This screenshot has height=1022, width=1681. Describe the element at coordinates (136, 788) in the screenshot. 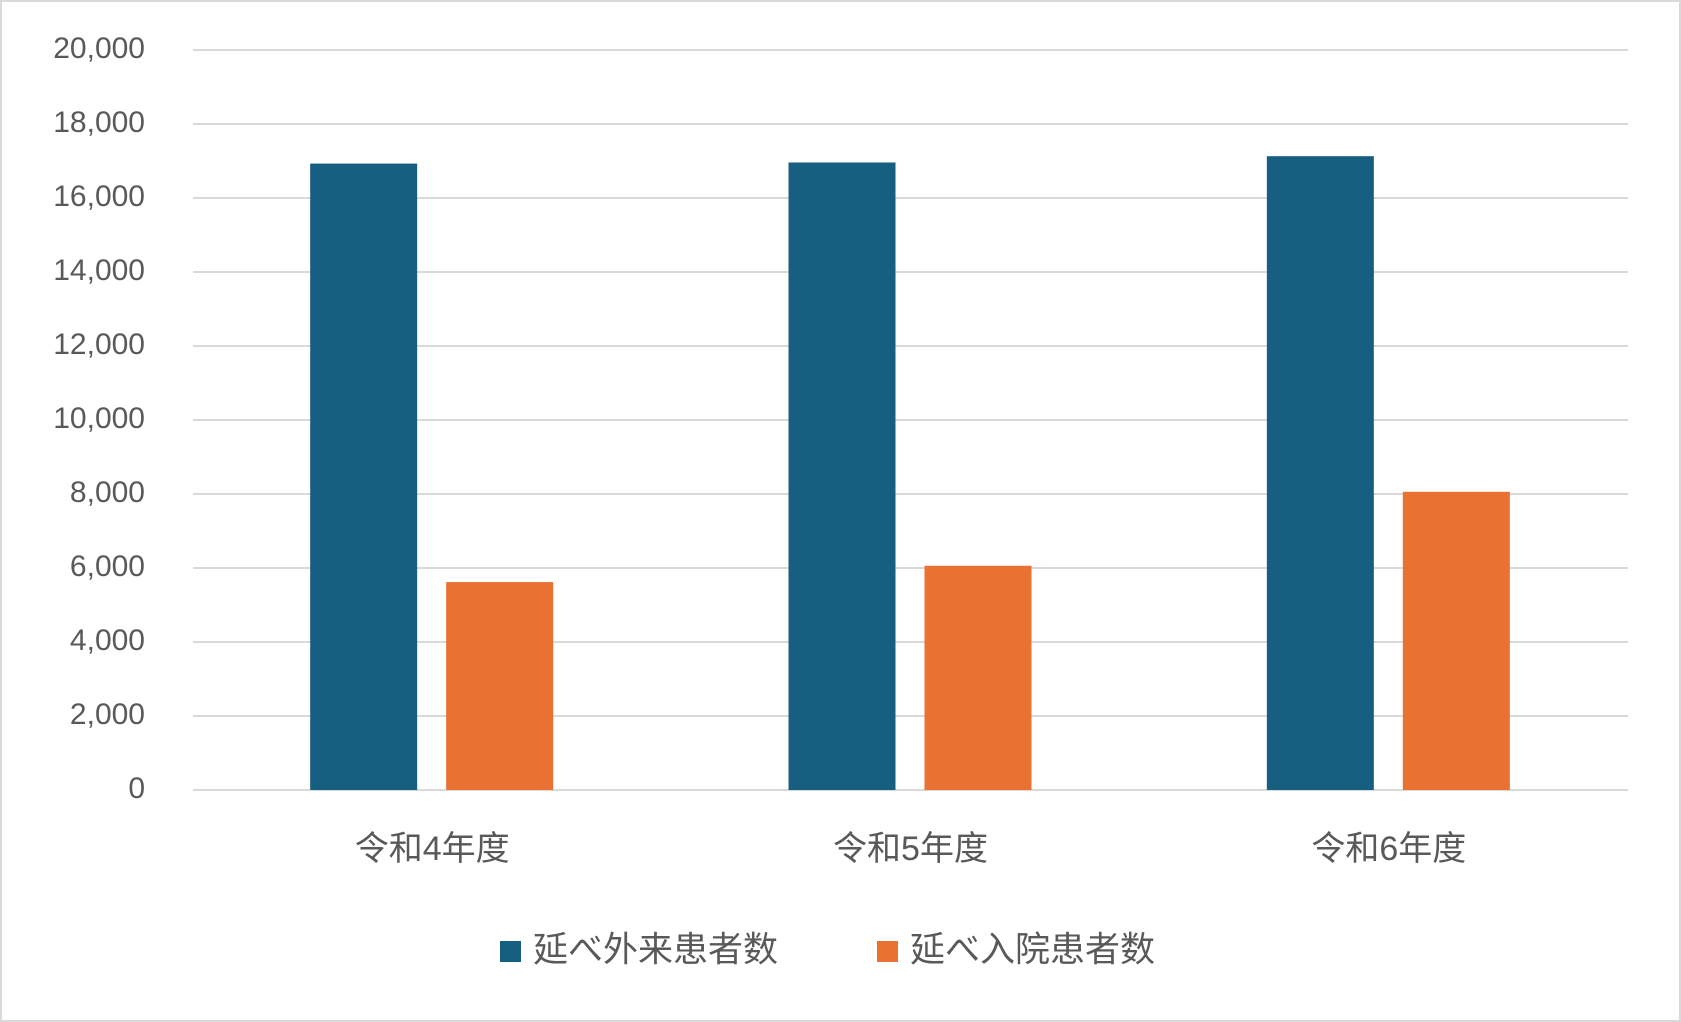

I see `y-tick-label: 0` at that location.